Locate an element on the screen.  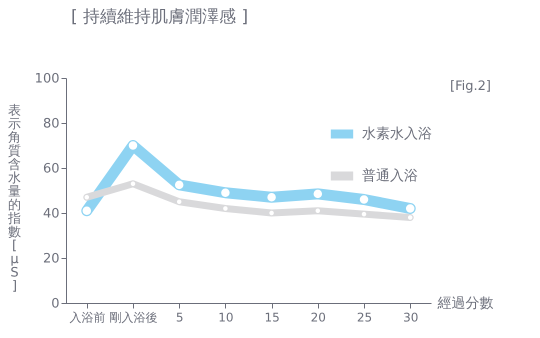
x-tick-label: 5 is located at coordinates (180, 317).